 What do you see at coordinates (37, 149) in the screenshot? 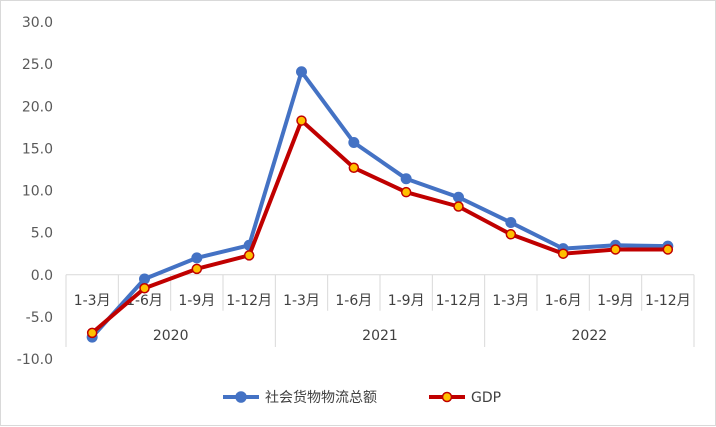
I see `y-tick-label: 15.0` at bounding box center [37, 149].